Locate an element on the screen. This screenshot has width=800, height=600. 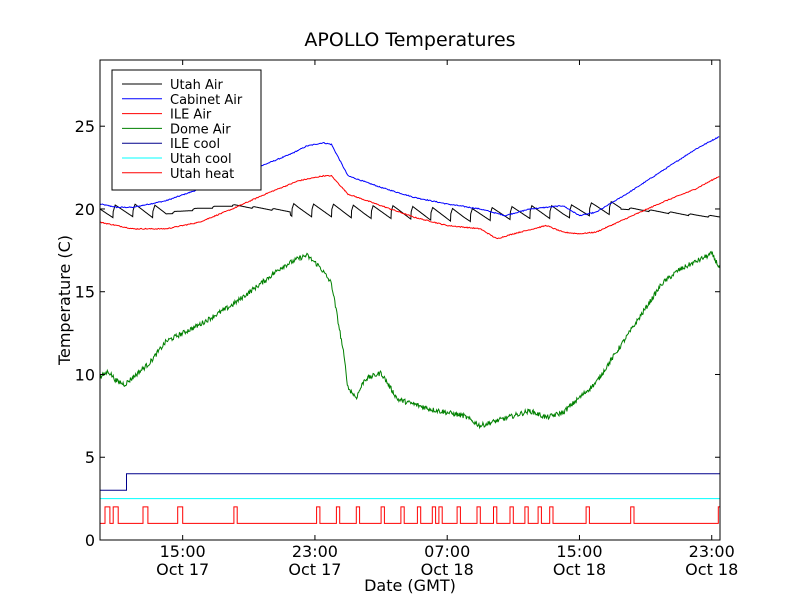
x-axis-title: Date (GMT) is located at coordinates (410, 585).